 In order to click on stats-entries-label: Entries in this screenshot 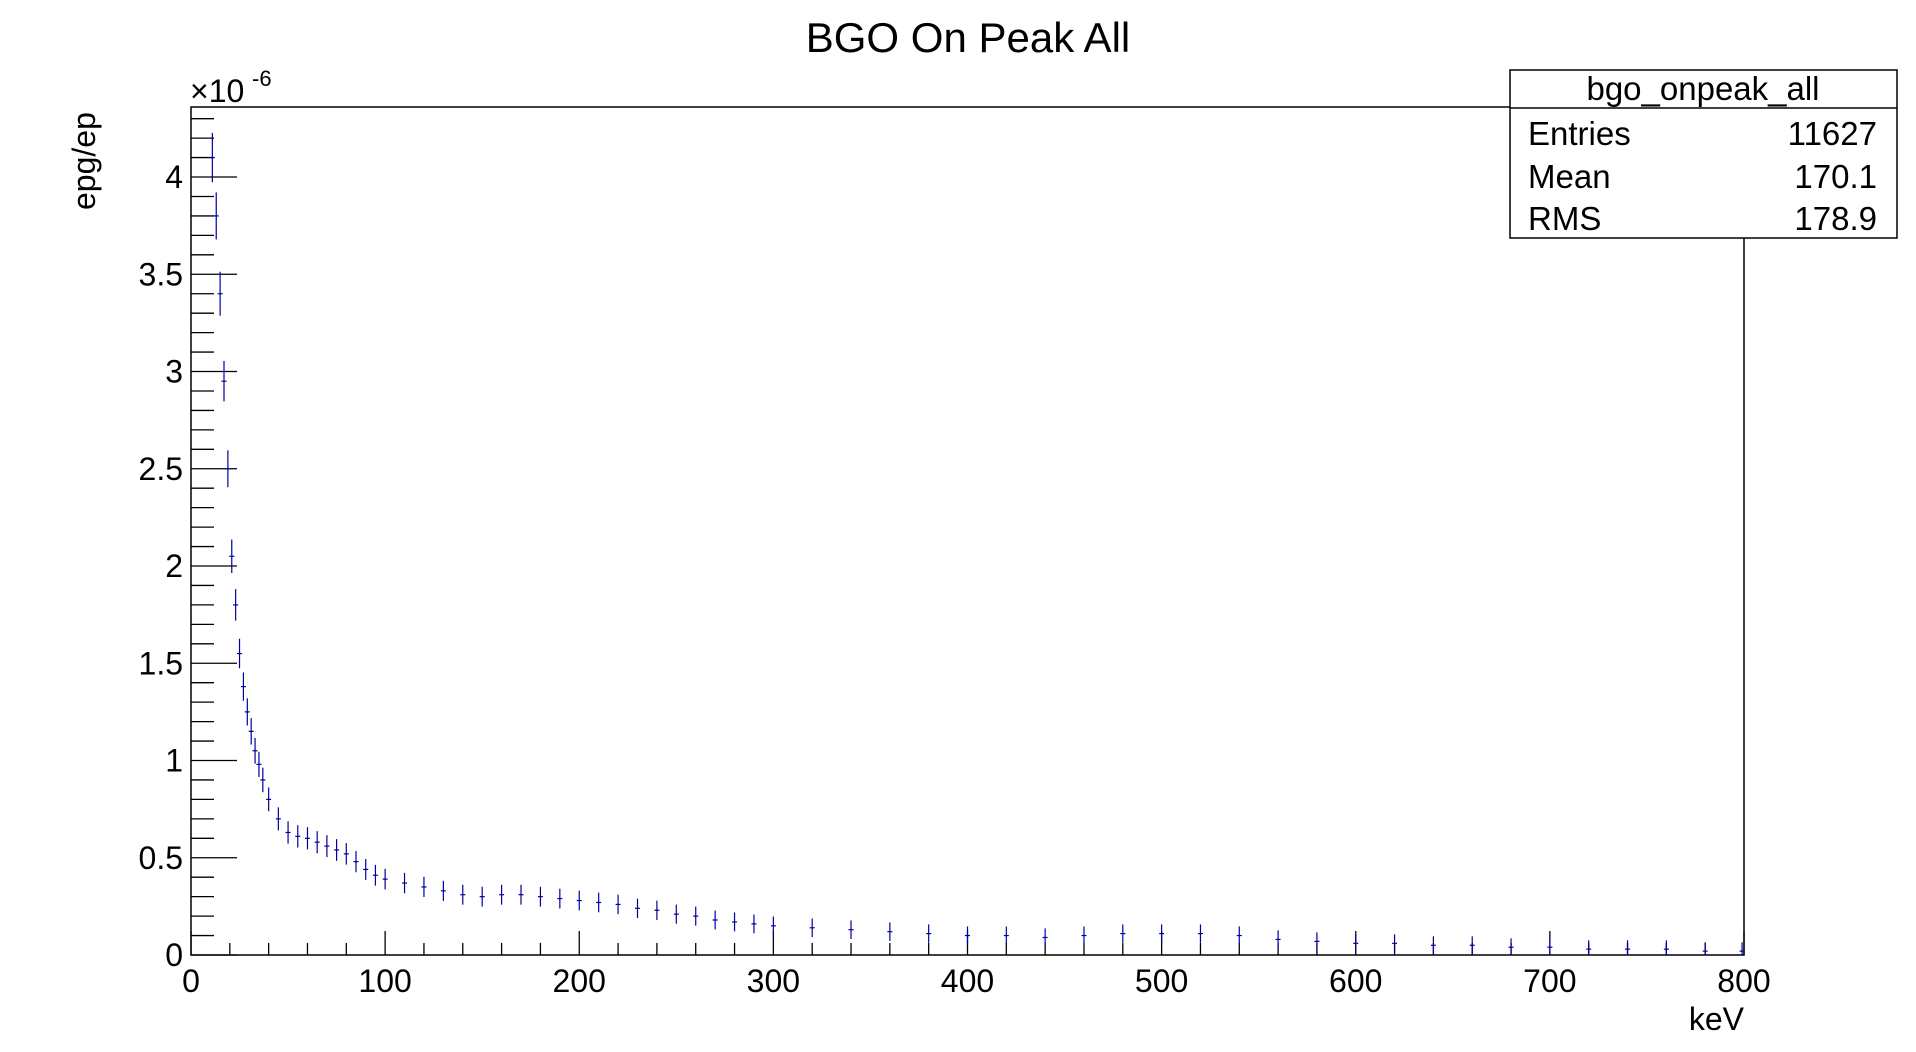, I will do `click(1579, 133)`.